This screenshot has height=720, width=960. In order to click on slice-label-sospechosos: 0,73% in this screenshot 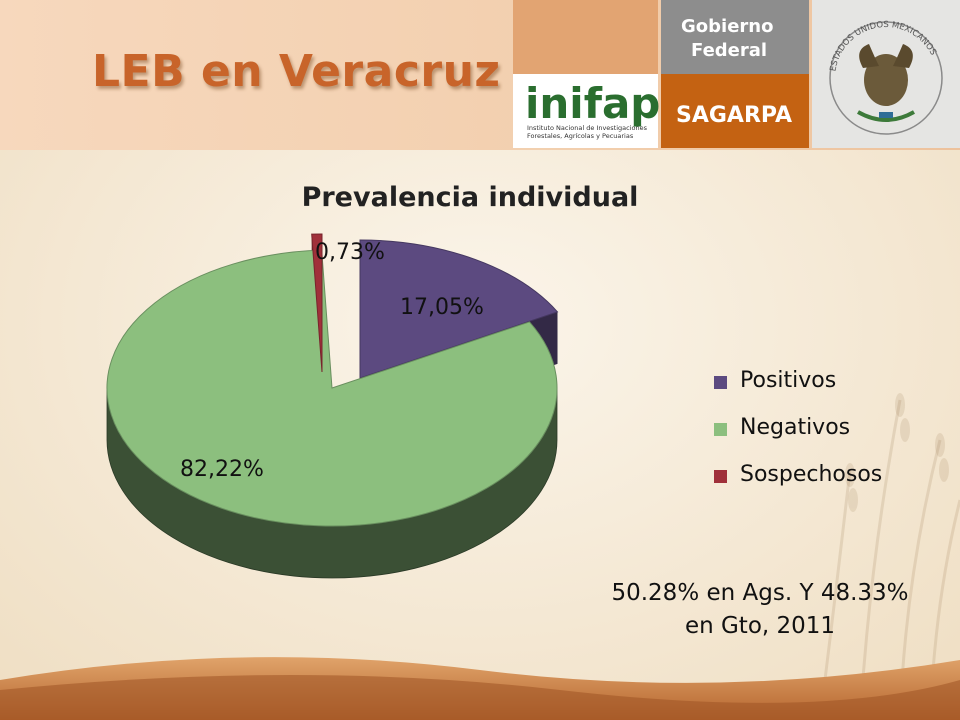, I will do `click(350, 252)`.